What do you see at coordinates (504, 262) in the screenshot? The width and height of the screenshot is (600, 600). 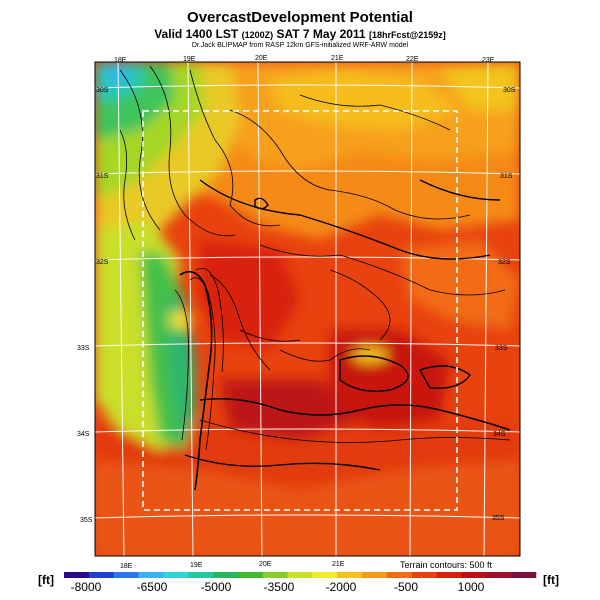 I see `right-lat-label: 32S` at bounding box center [504, 262].